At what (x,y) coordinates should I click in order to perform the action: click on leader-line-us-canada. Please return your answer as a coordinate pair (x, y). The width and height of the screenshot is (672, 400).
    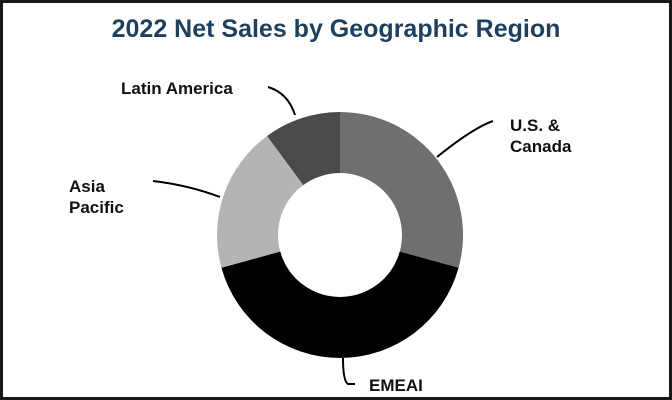
    Looking at the image, I should click on (465, 139).